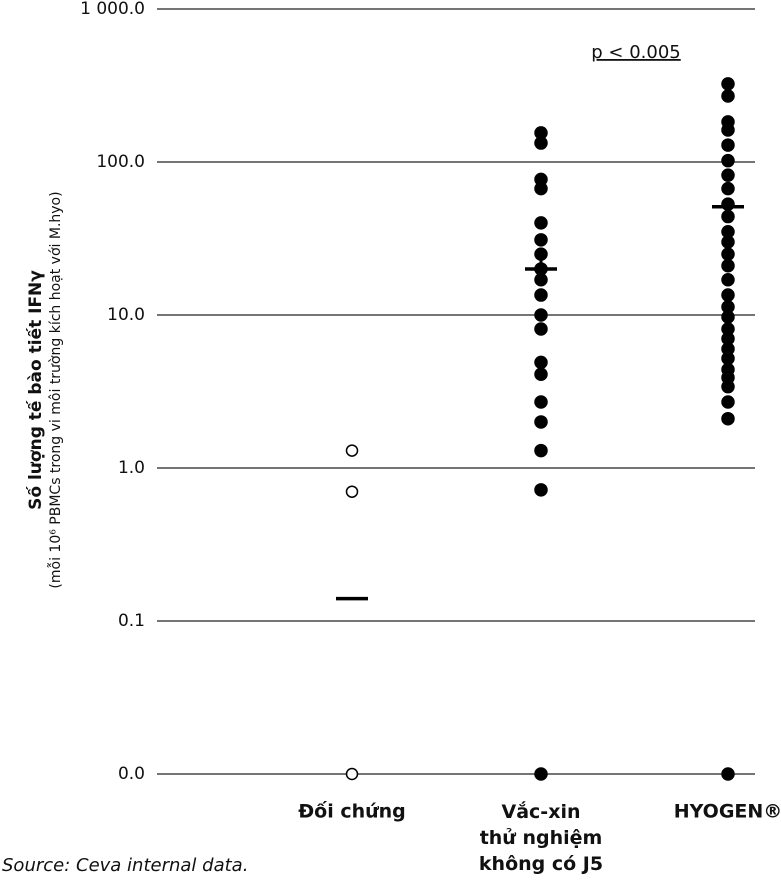 Image resolution: width=781 pixels, height=887 pixels. I want to click on y-tick-label: 10.0, so click(126, 315).